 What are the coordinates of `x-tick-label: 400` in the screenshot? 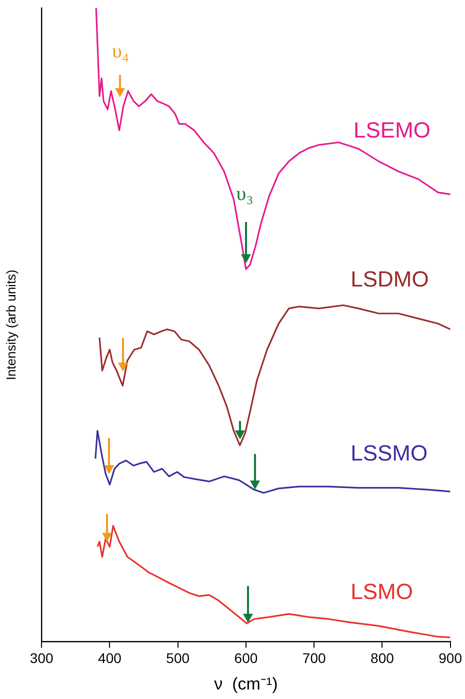 It's located at (110, 658).